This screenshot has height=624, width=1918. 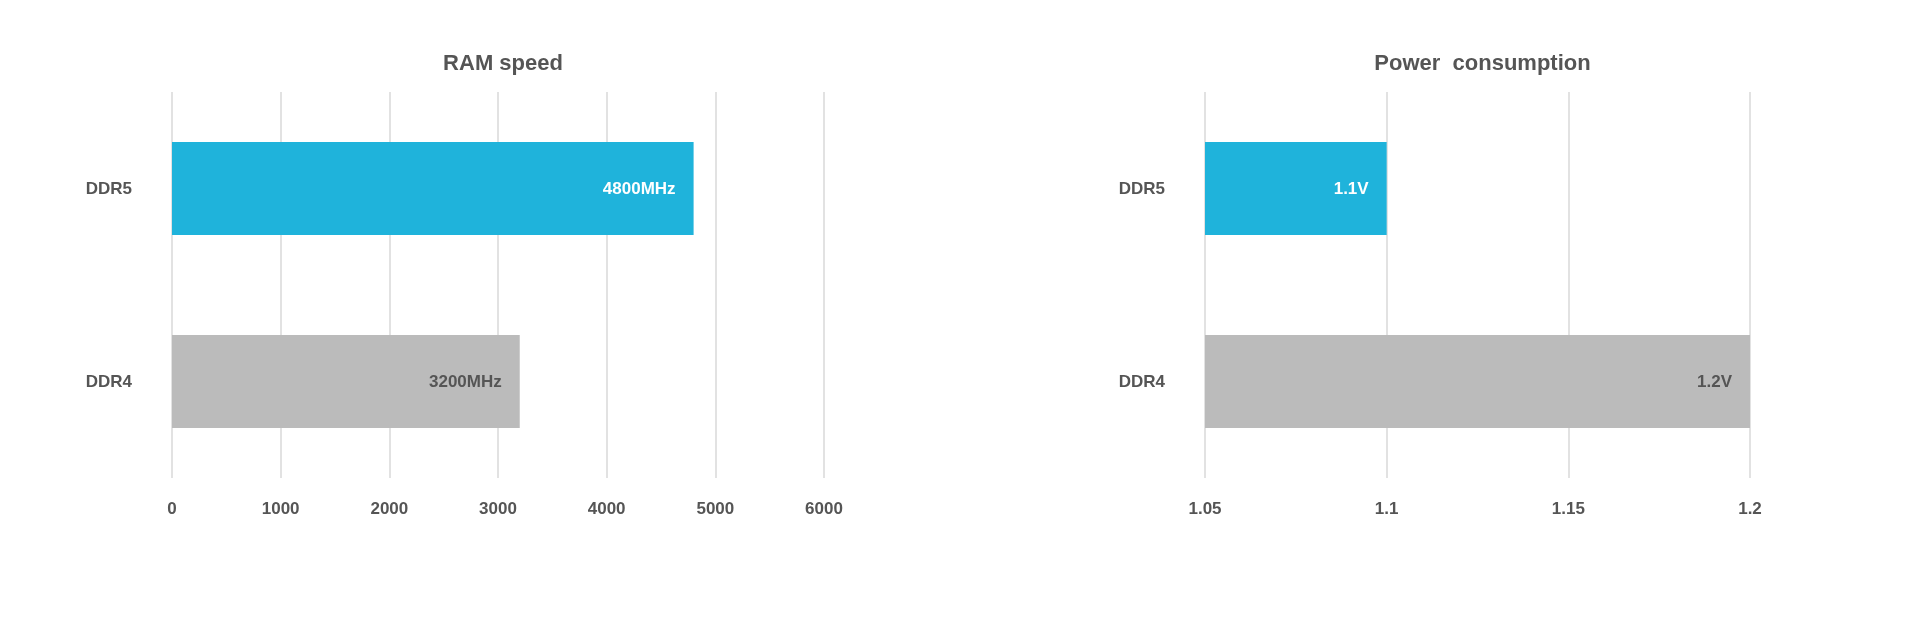 I want to click on chart-title: RAM speed, so click(x=503, y=62).